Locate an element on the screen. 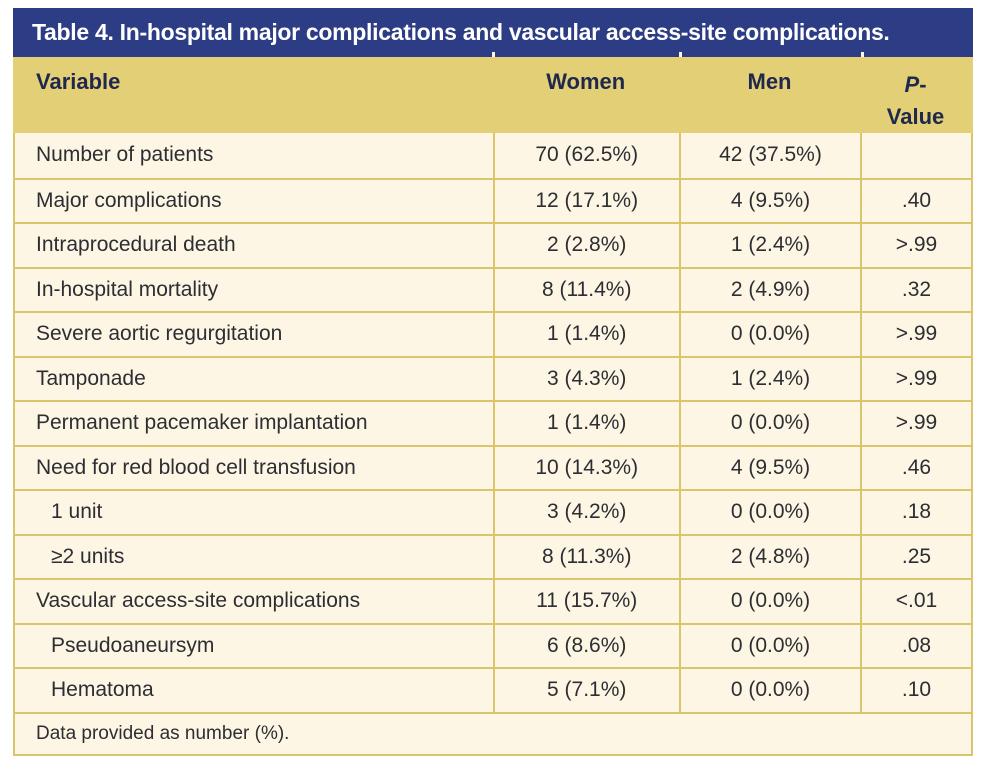  row-women-cell: 6 (8.6%) is located at coordinates (585, 645).